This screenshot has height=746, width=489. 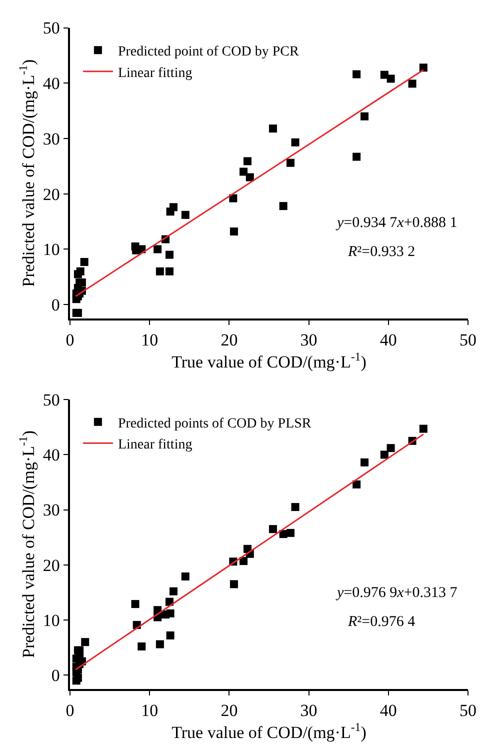 What do you see at coordinates (396, 223) in the screenshot?
I see `annotation: y=0.934 7x+0.888 1` at bounding box center [396, 223].